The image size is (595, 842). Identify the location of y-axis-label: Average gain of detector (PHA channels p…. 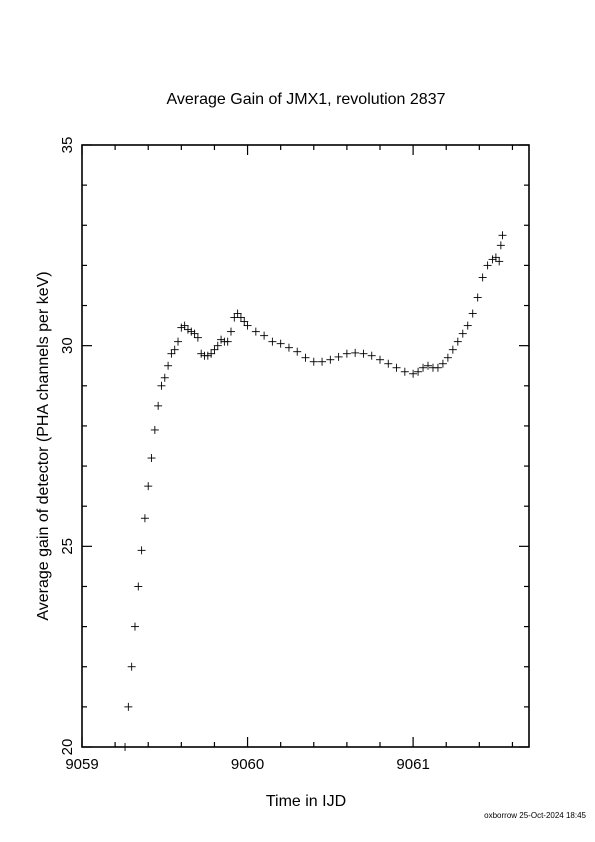
(43, 445).